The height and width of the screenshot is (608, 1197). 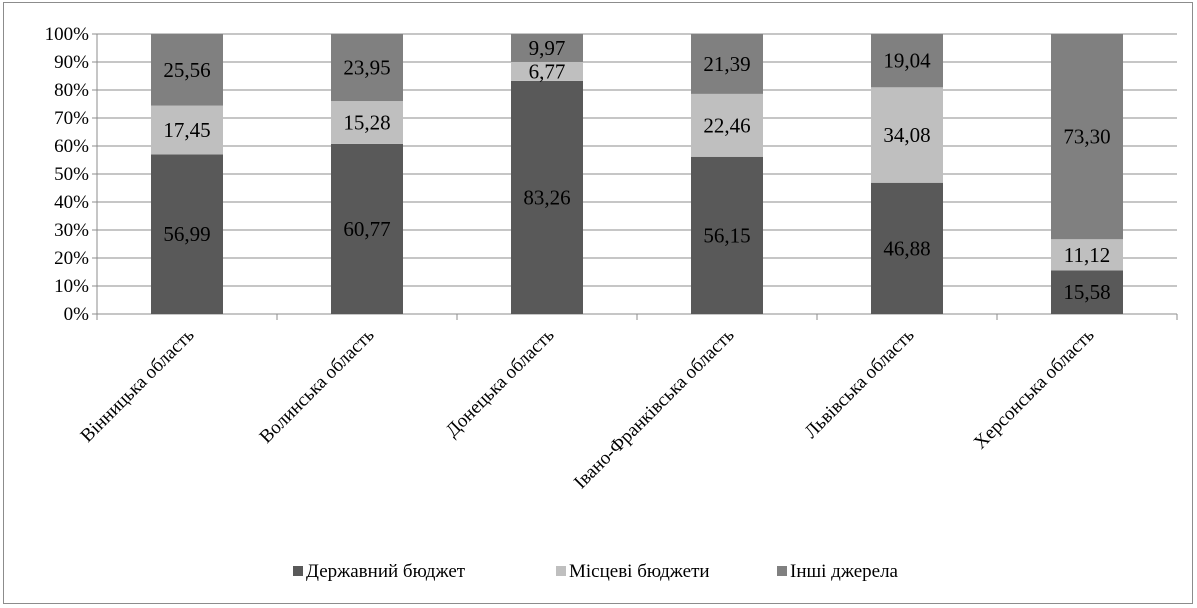 I want to click on data-label: 73,30, so click(x=1086, y=137).